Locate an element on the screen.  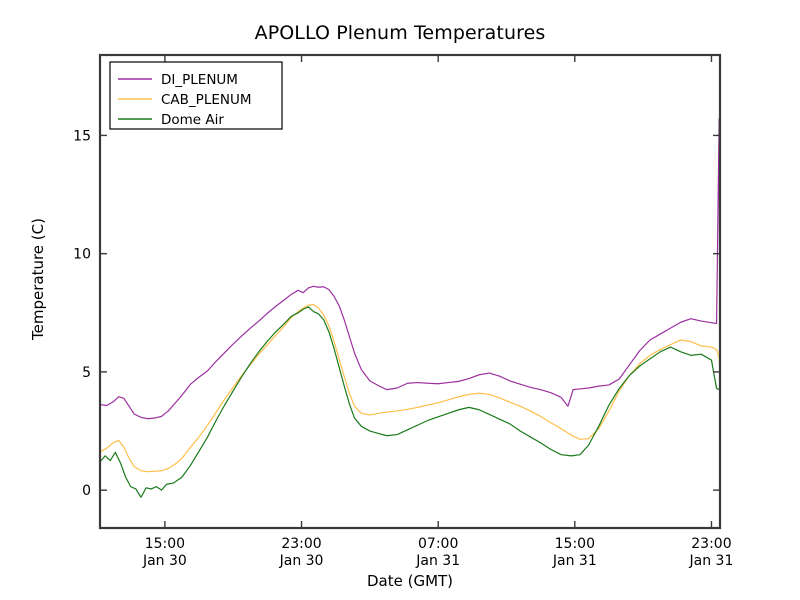
y-tick-label: 0 is located at coordinates (86, 491).